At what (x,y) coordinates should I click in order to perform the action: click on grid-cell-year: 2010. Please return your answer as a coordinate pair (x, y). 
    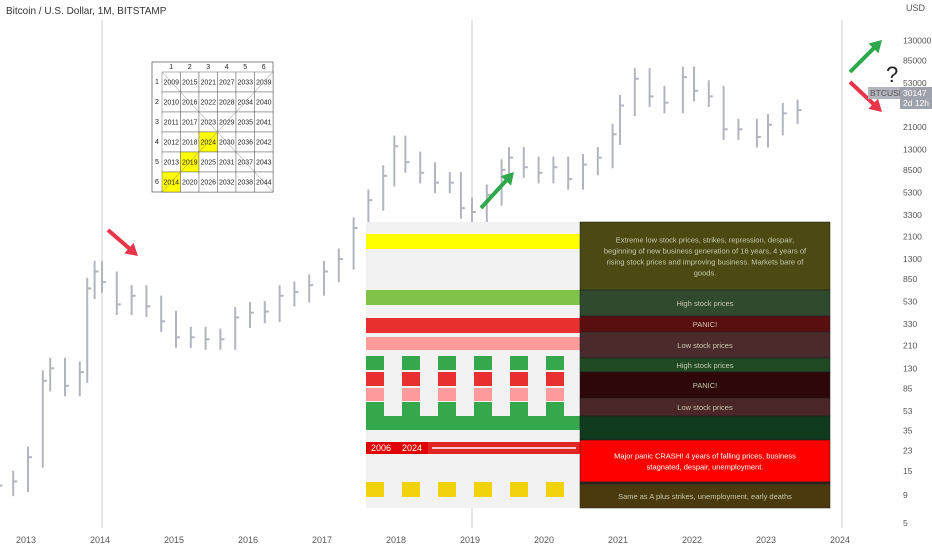
    Looking at the image, I should click on (171, 103).